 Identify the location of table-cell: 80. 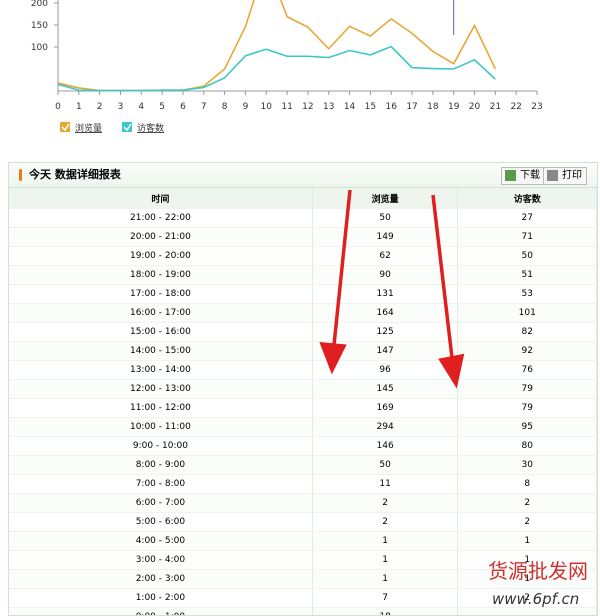
(527, 446).